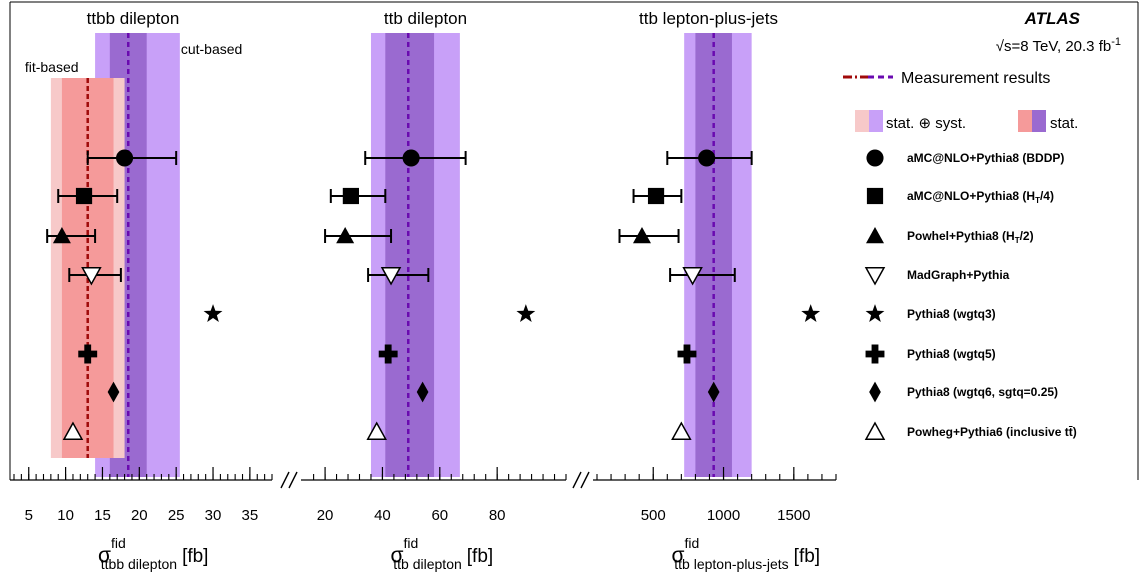 Image resolution: width=1143 pixels, height=579 pixels. Describe the element at coordinates (926, 123) in the screenshot. I see `legend-stat-syst-label: stat. ⊕ syst.` at that location.